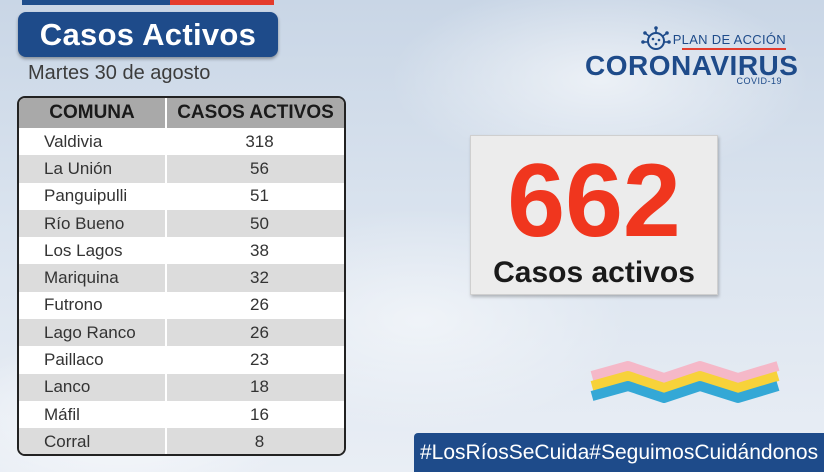 This screenshot has height=472, width=824. What do you see at coordinates (93, 387) in the screenshot?
I see `comuna-cell: Lanco` at bounding box center [93, 387].